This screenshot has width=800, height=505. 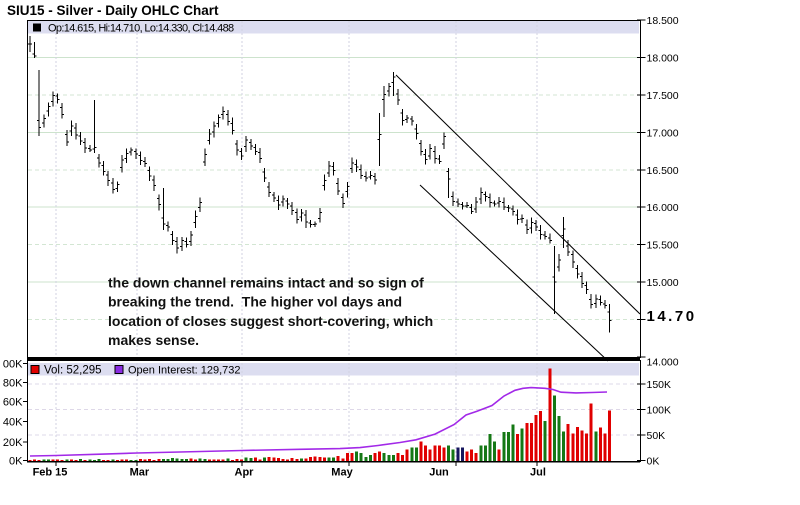 I want to click on svg-text: 00K, so click(x=13, y=365).